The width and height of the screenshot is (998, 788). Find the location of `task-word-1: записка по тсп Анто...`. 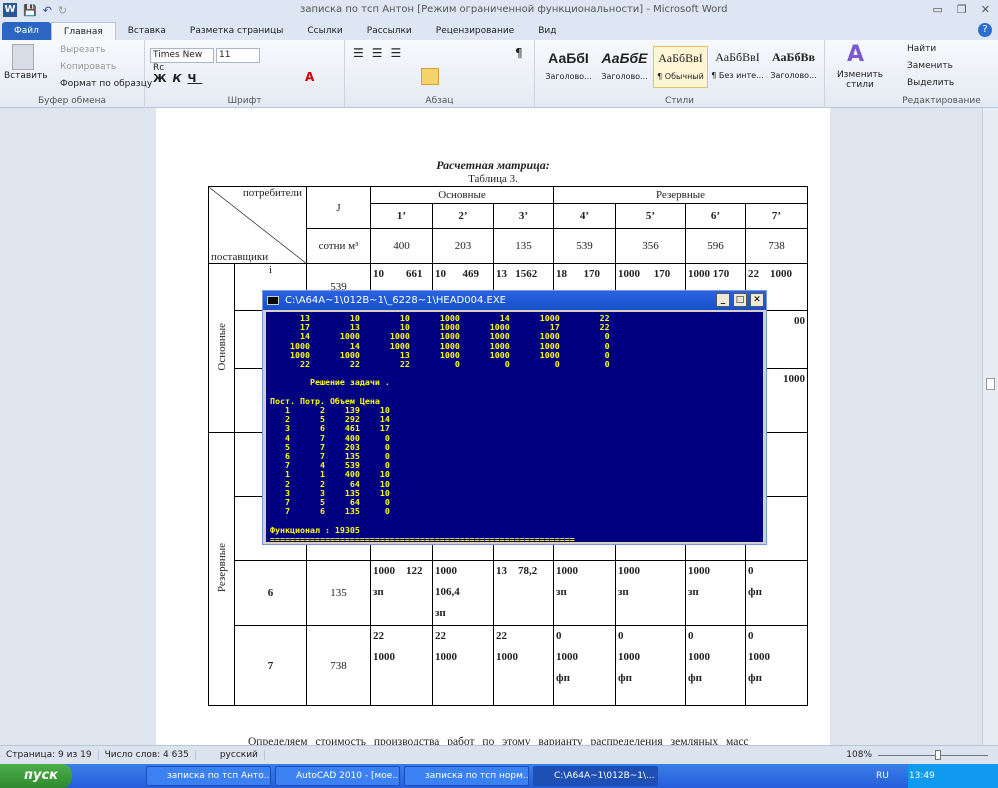

task-word-1: записка по тсп Анто... is located at coordinates (208, 776).